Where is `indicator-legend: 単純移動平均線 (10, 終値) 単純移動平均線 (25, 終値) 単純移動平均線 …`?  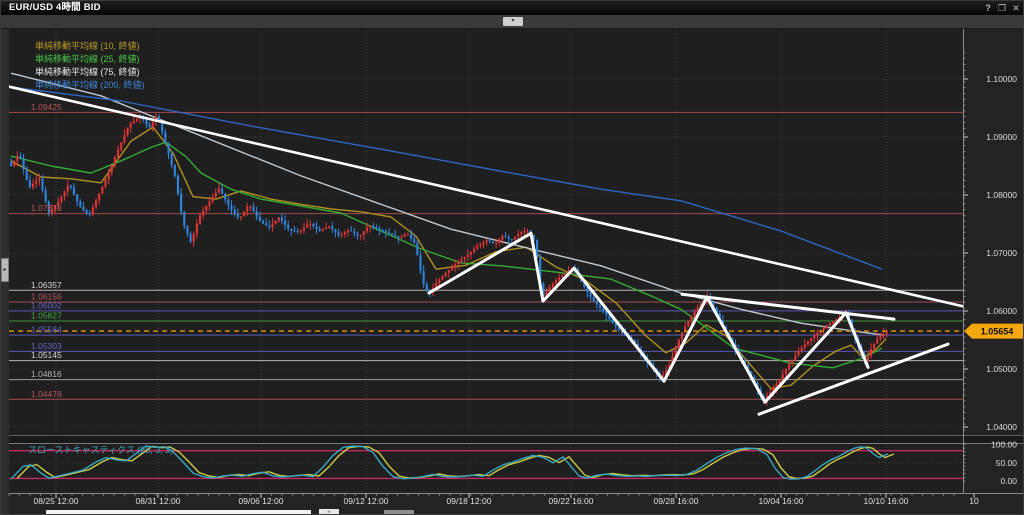 indicator-legend: 単純移動平均線 (10, 終値) 単純移動平均線 (25, 終値) 単純移動平均線 … is located at coordinates (90, 66).